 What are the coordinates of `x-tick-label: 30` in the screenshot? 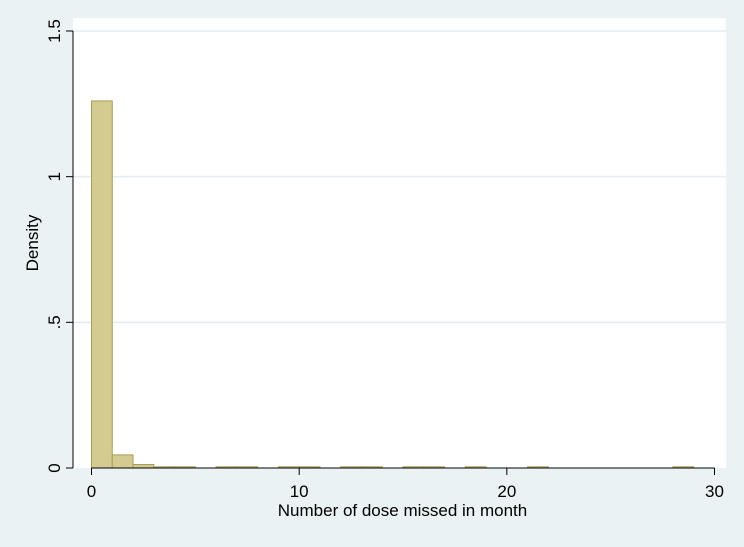 It's located at (714, 491).